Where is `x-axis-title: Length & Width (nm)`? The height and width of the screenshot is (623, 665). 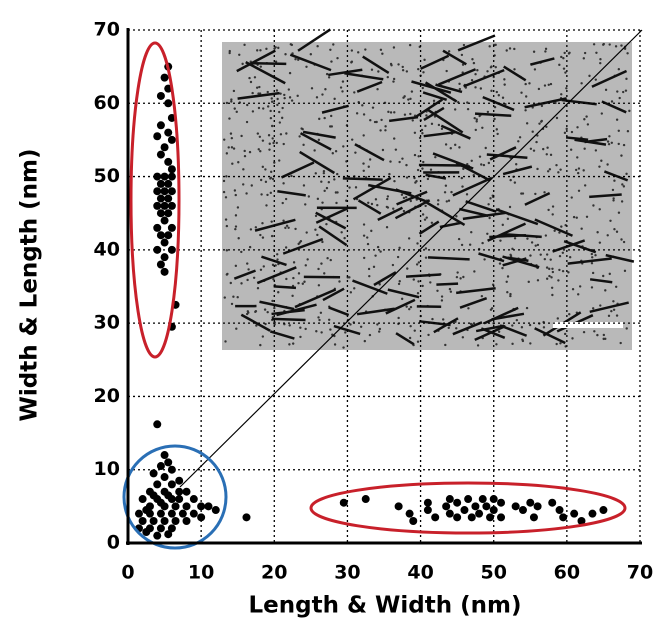
x-axis-title: Length & Width (nm) is located at coordinates (385, 606).